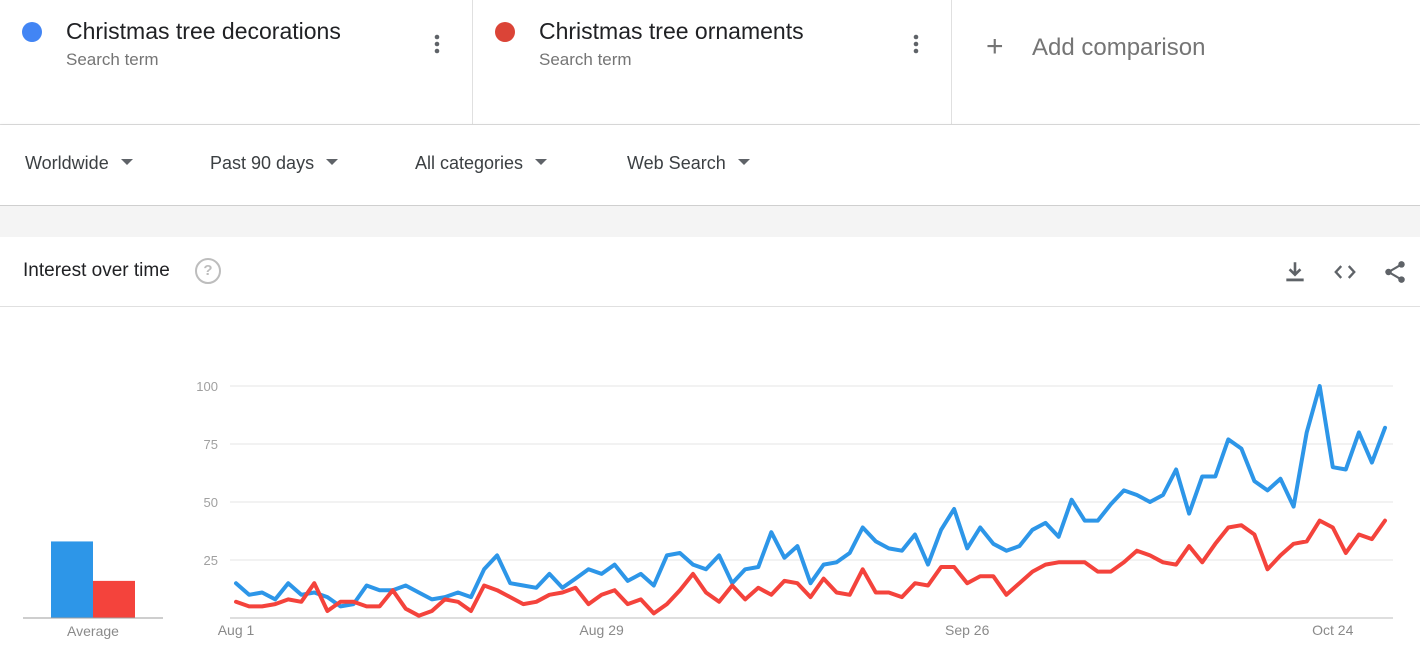 This screenshot has height=661, width=1420. What do you see at coordinates (207, 473) in the screenshot?
I see `y-axis-ticks: 25 50 75 100` at bounding box center [207, 473].